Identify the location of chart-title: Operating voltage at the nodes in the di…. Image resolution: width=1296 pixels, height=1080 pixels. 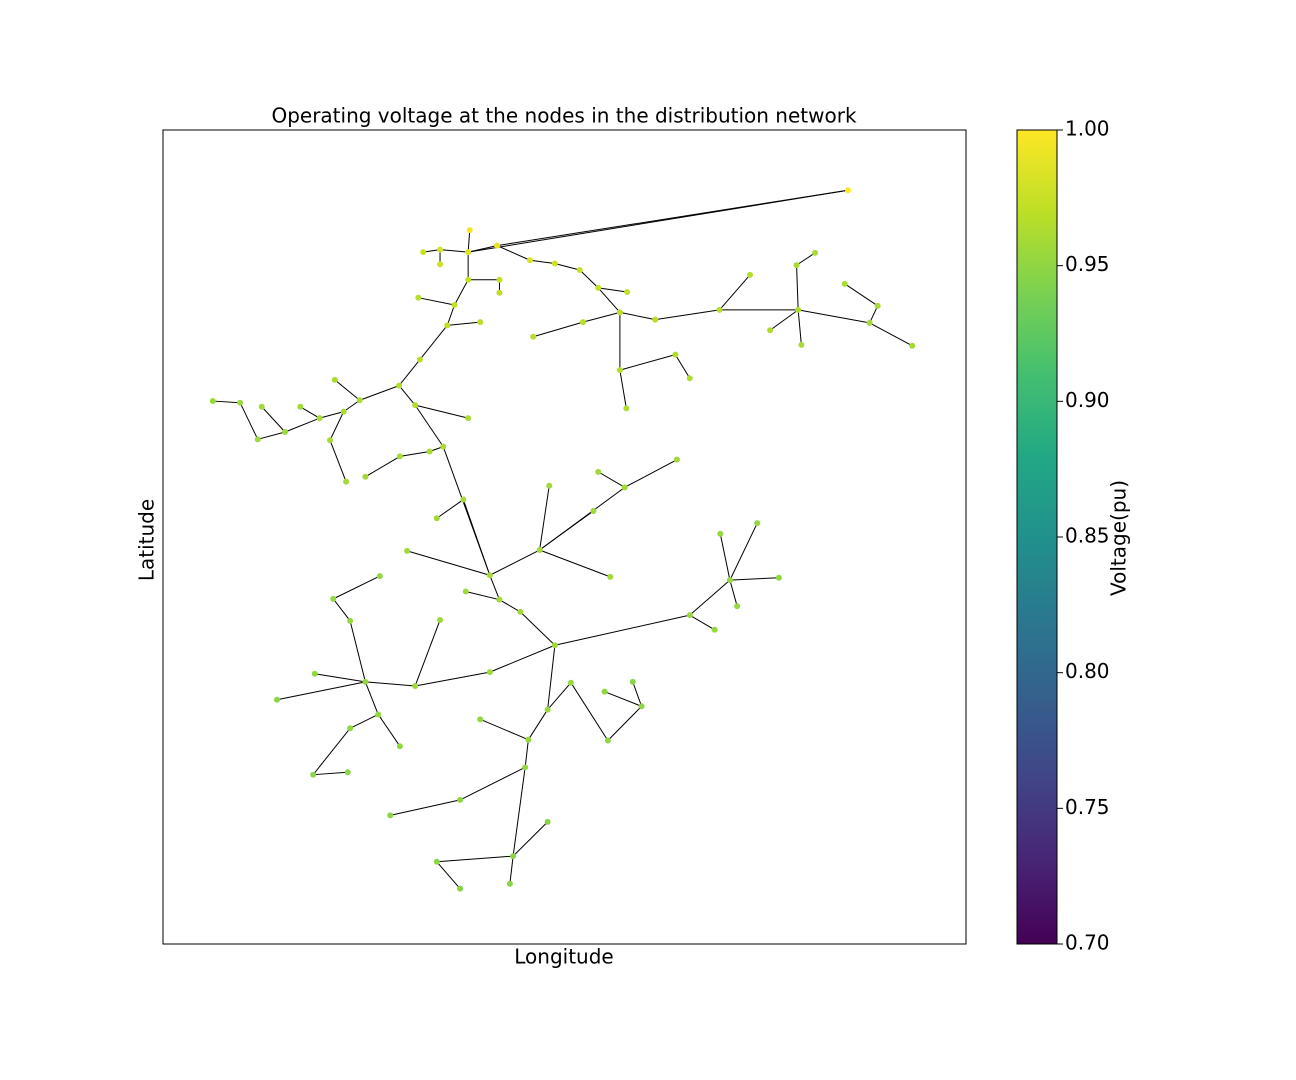
(563, 116).